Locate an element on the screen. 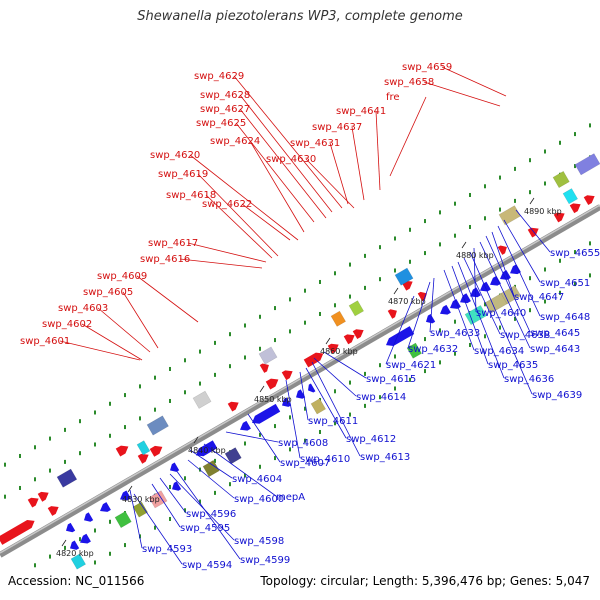 This screenshot has height=600, width=600. reverse-gene-label: swp_4595 is located at coordinates (205, 528).